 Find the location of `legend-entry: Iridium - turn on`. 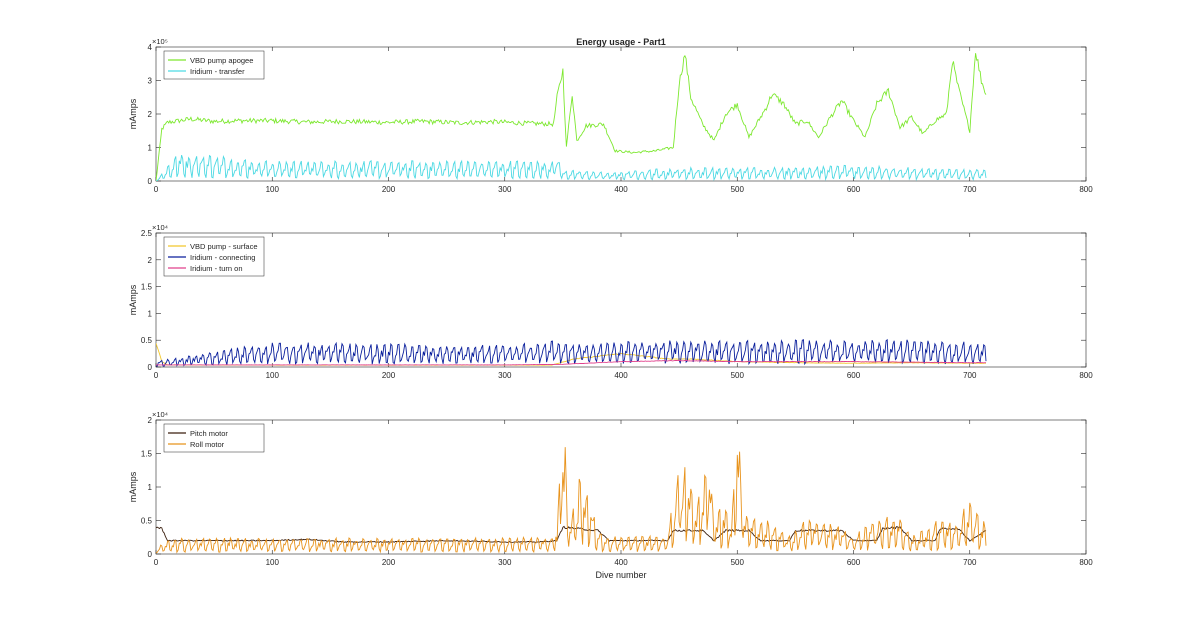

legend-entry: Iridium - turn on is located at coordinates (216, 268).